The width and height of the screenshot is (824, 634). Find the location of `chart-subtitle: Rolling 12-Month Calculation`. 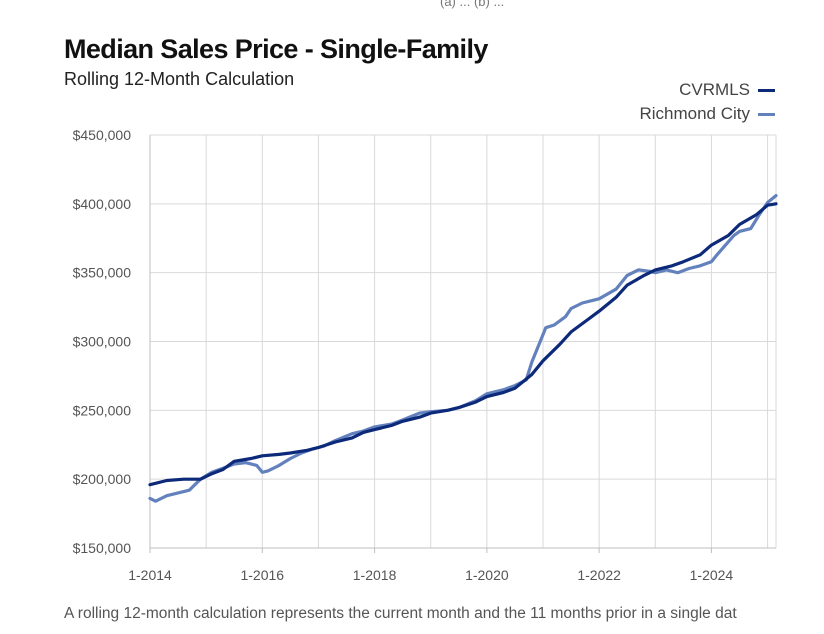

chart-subtitle: Rolling 12-Month Calculation is located at coordinates (179, 79).